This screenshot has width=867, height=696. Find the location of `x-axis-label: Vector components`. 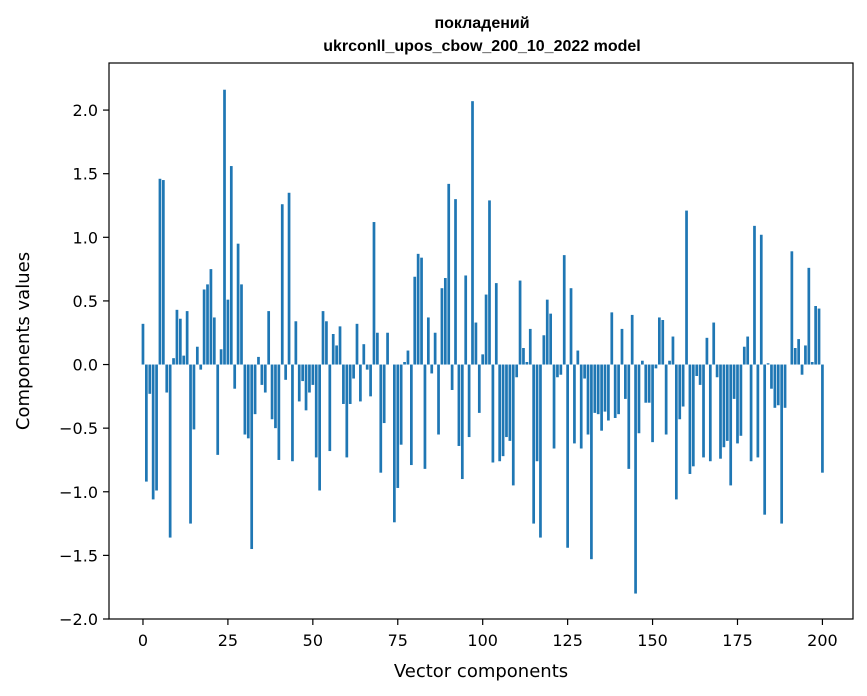

x-axis-label: Vector components is located at coordinates (481, 671).